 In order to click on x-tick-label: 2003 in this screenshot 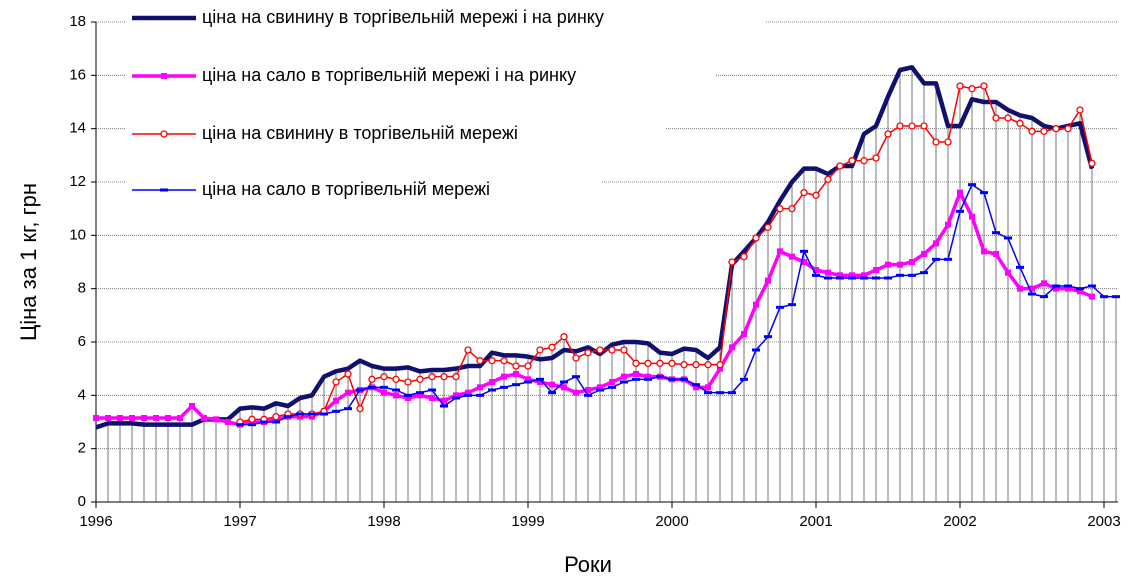, I will do `click(1103, 521)`.